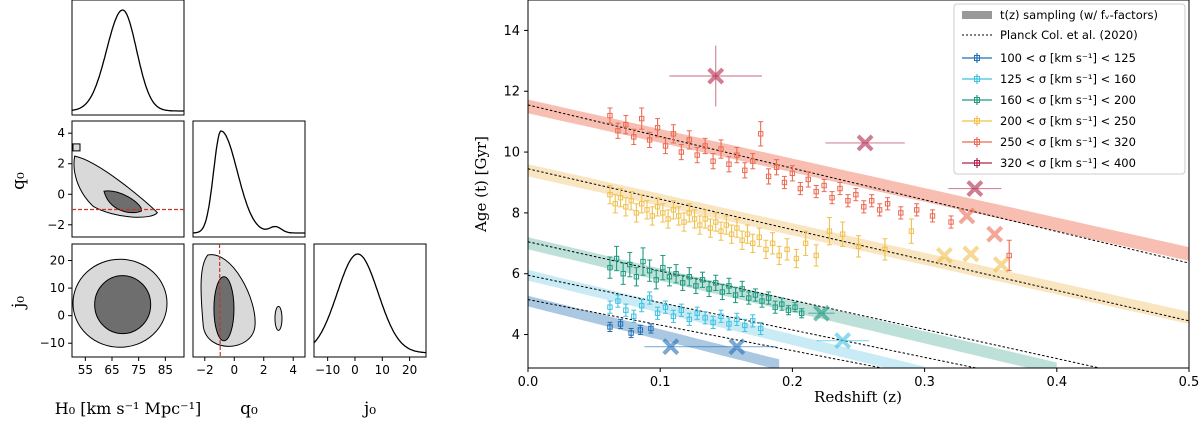 The height and width of the screenshot is (421, 1200). I want to click on h0-x-tick-label: 65, so click(111, 370).